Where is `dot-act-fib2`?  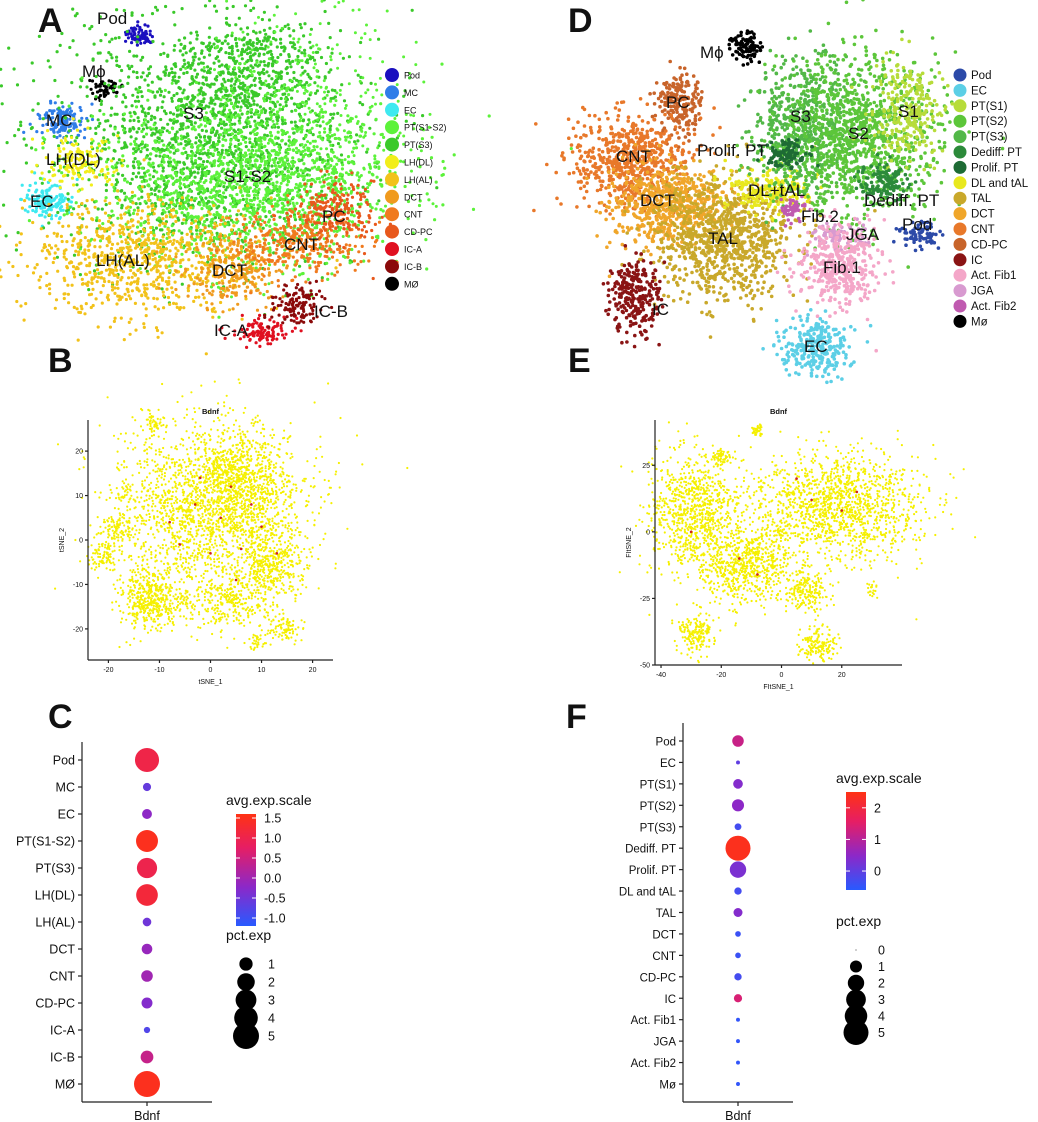
dot-act-fib2 is located at coordinates (738, 1062).